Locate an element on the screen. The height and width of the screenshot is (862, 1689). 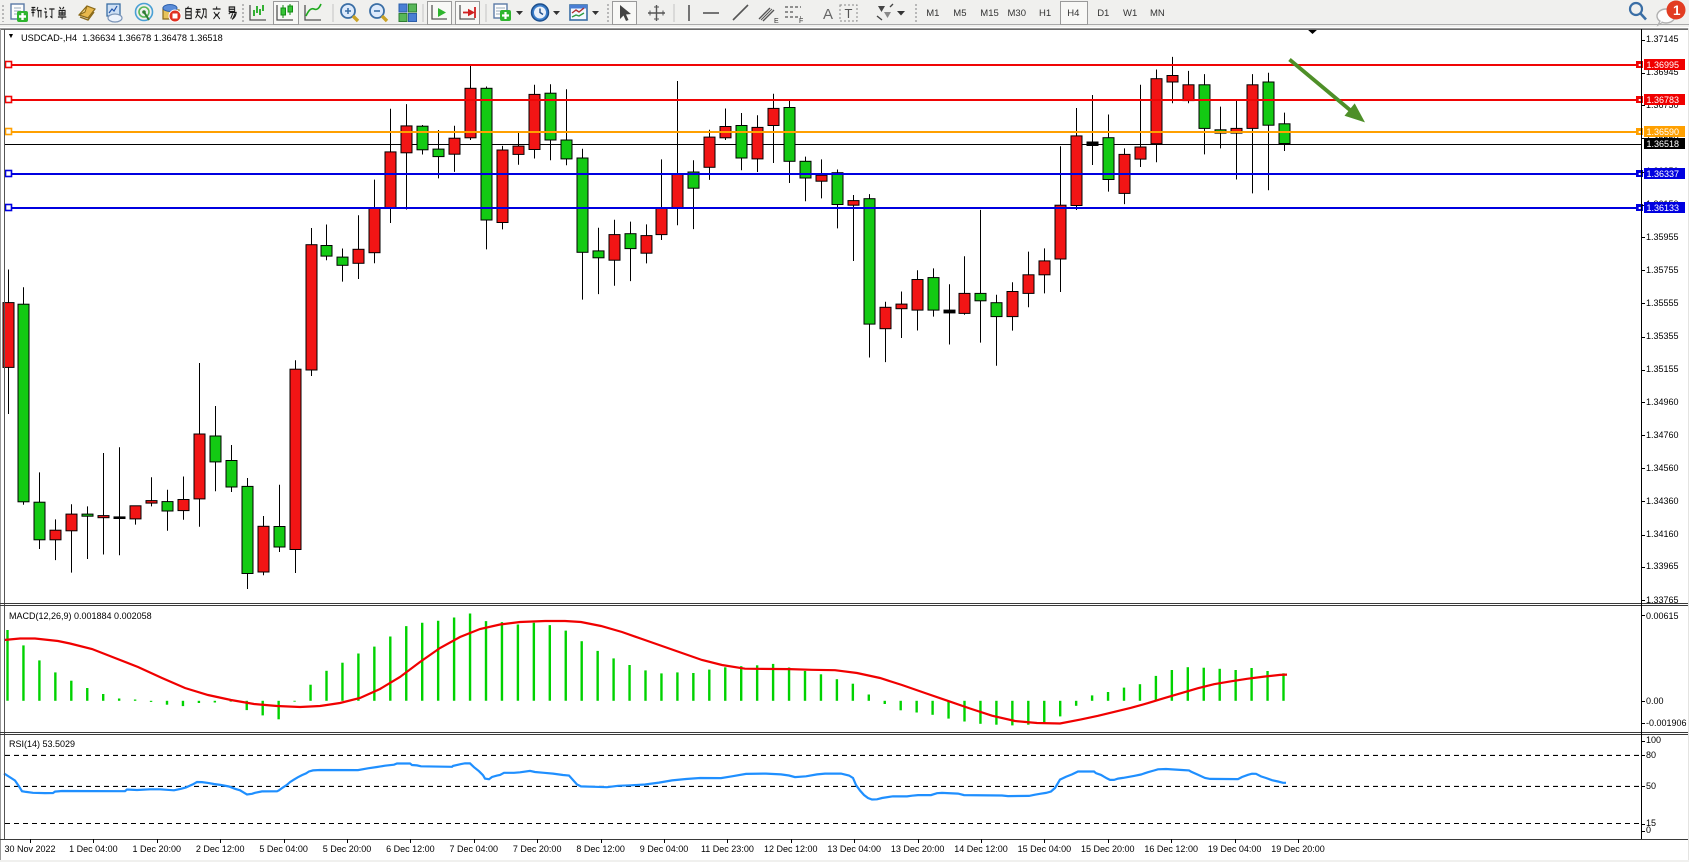
svg-text: T is located at coordinates (849, 13).